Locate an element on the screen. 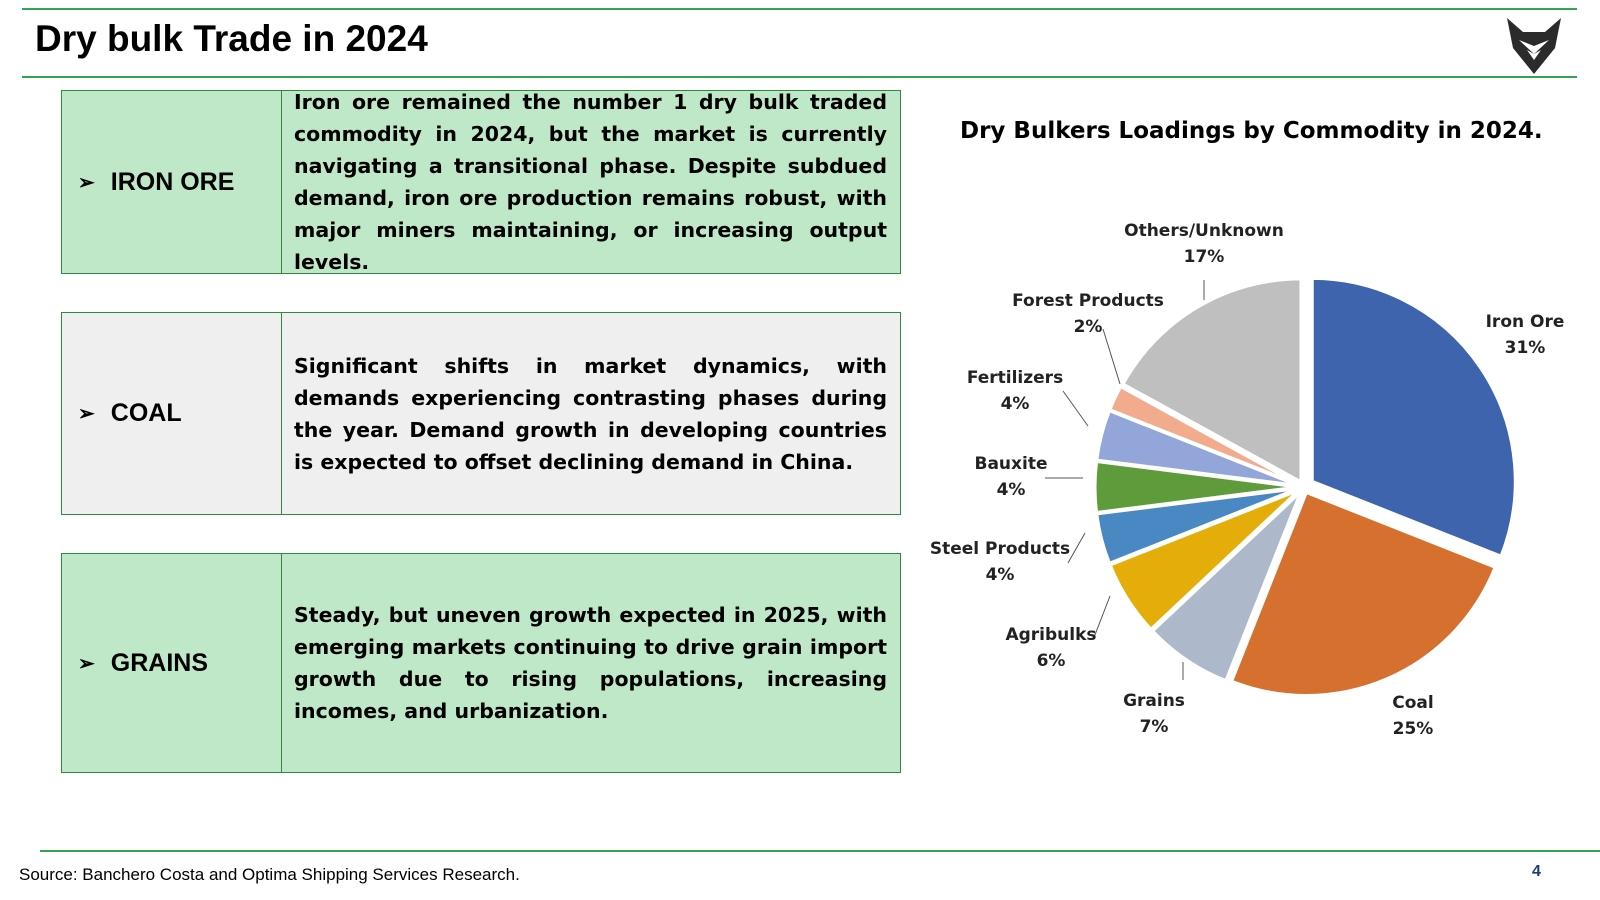 This screenshot has width=1600, height=900. slice-label-fertilizers: Fertilizers is located at coordinates (1015, 378).